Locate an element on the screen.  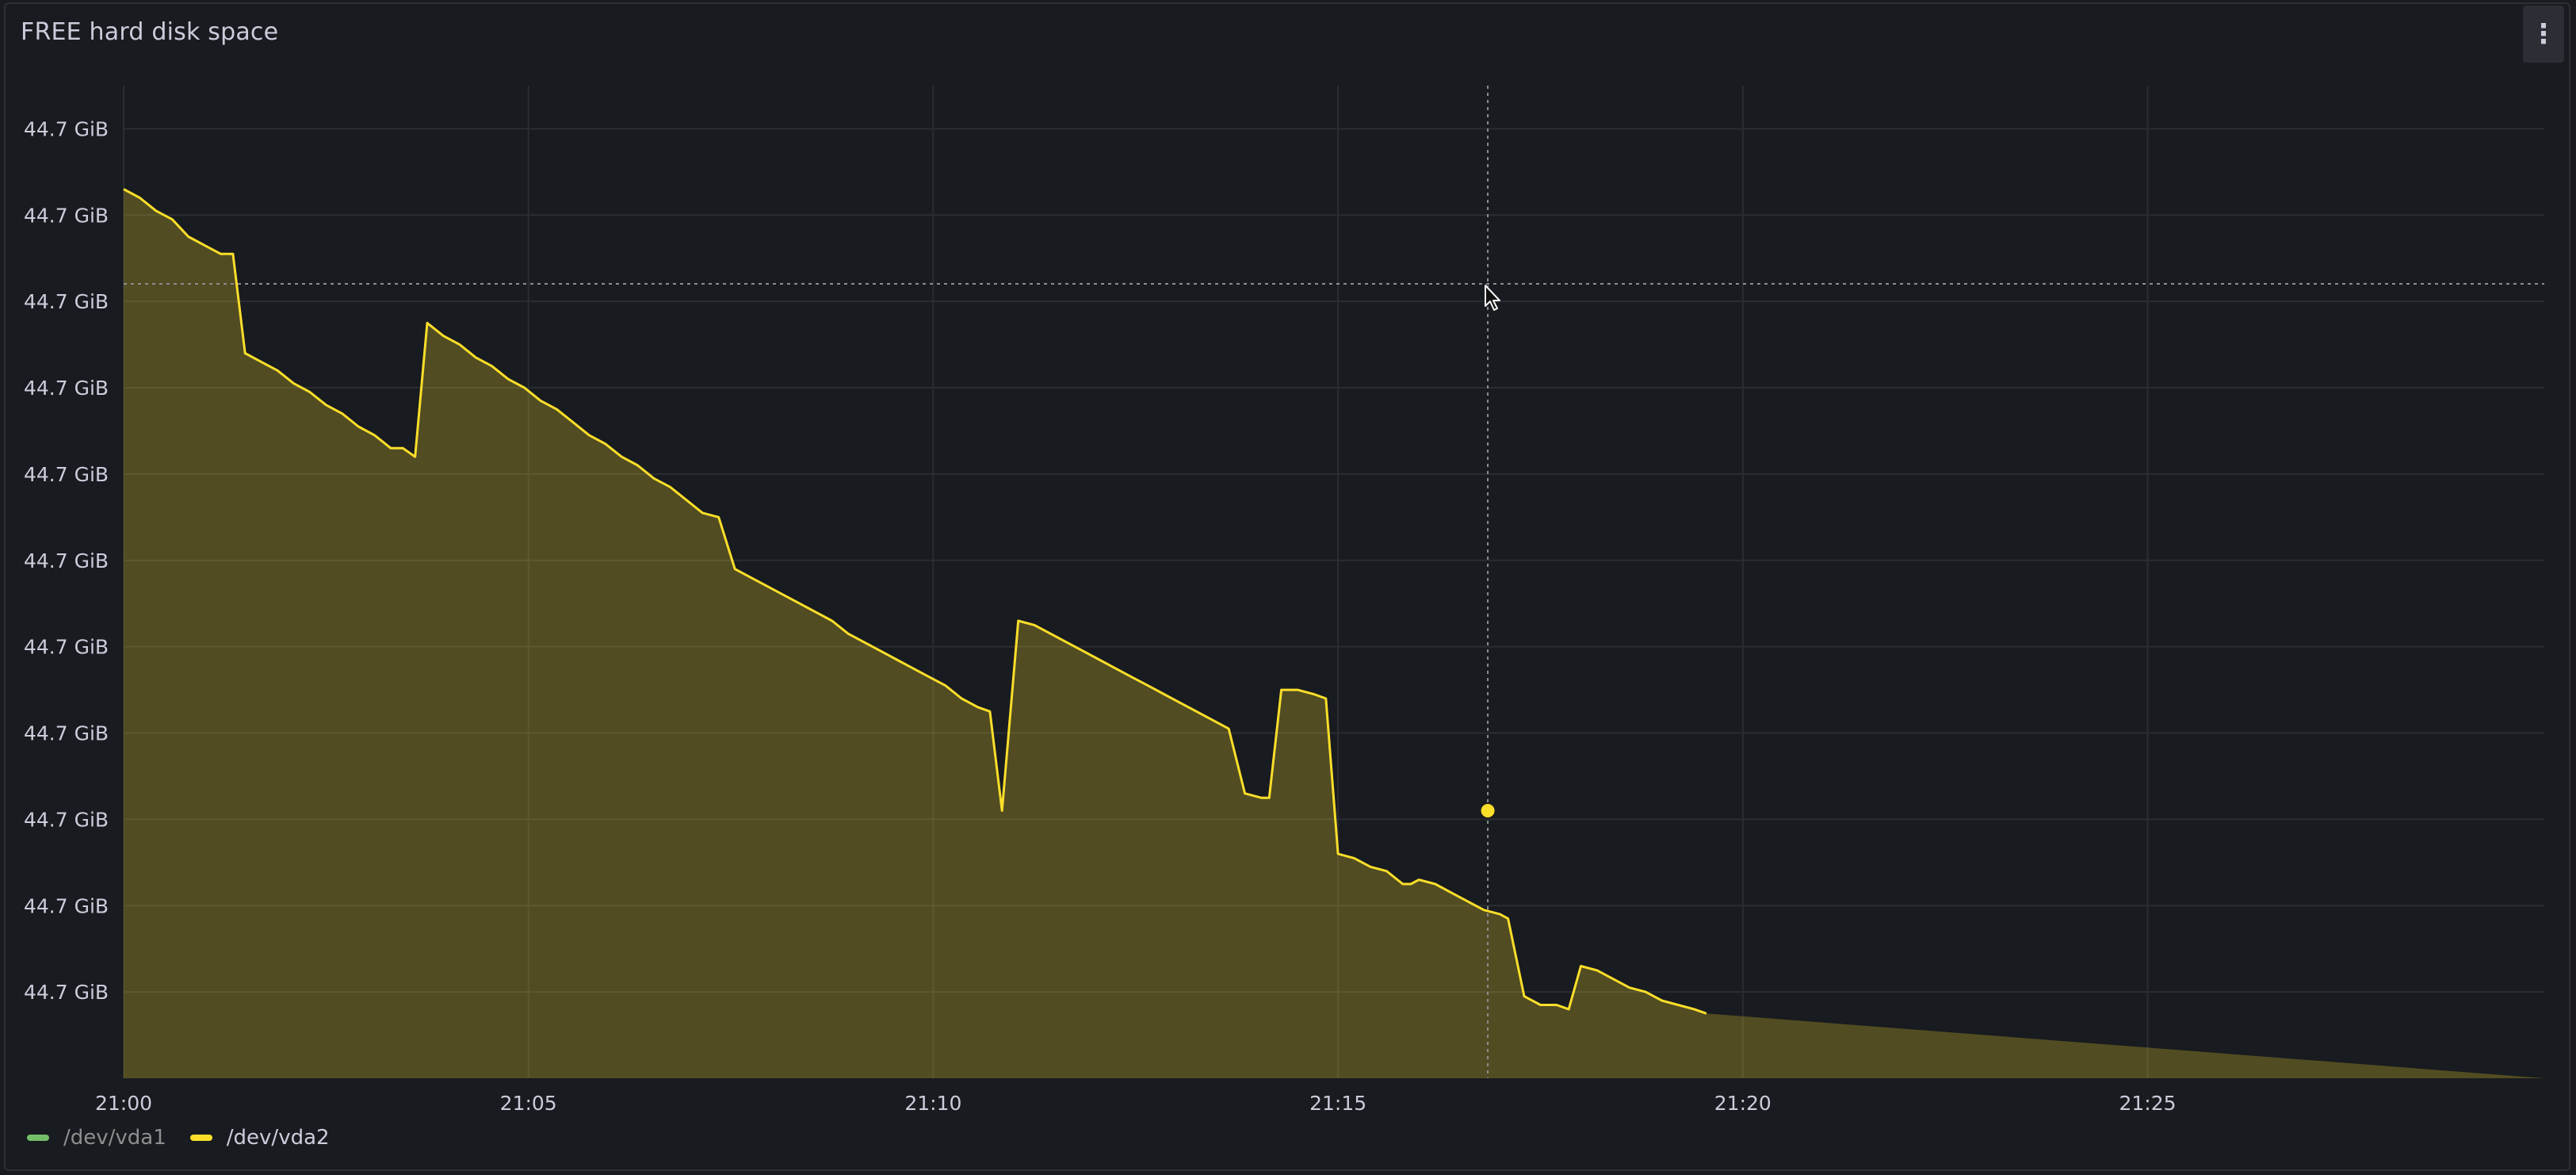
x-tick-label: 21:20 is located at coordinates (1742, 1103).